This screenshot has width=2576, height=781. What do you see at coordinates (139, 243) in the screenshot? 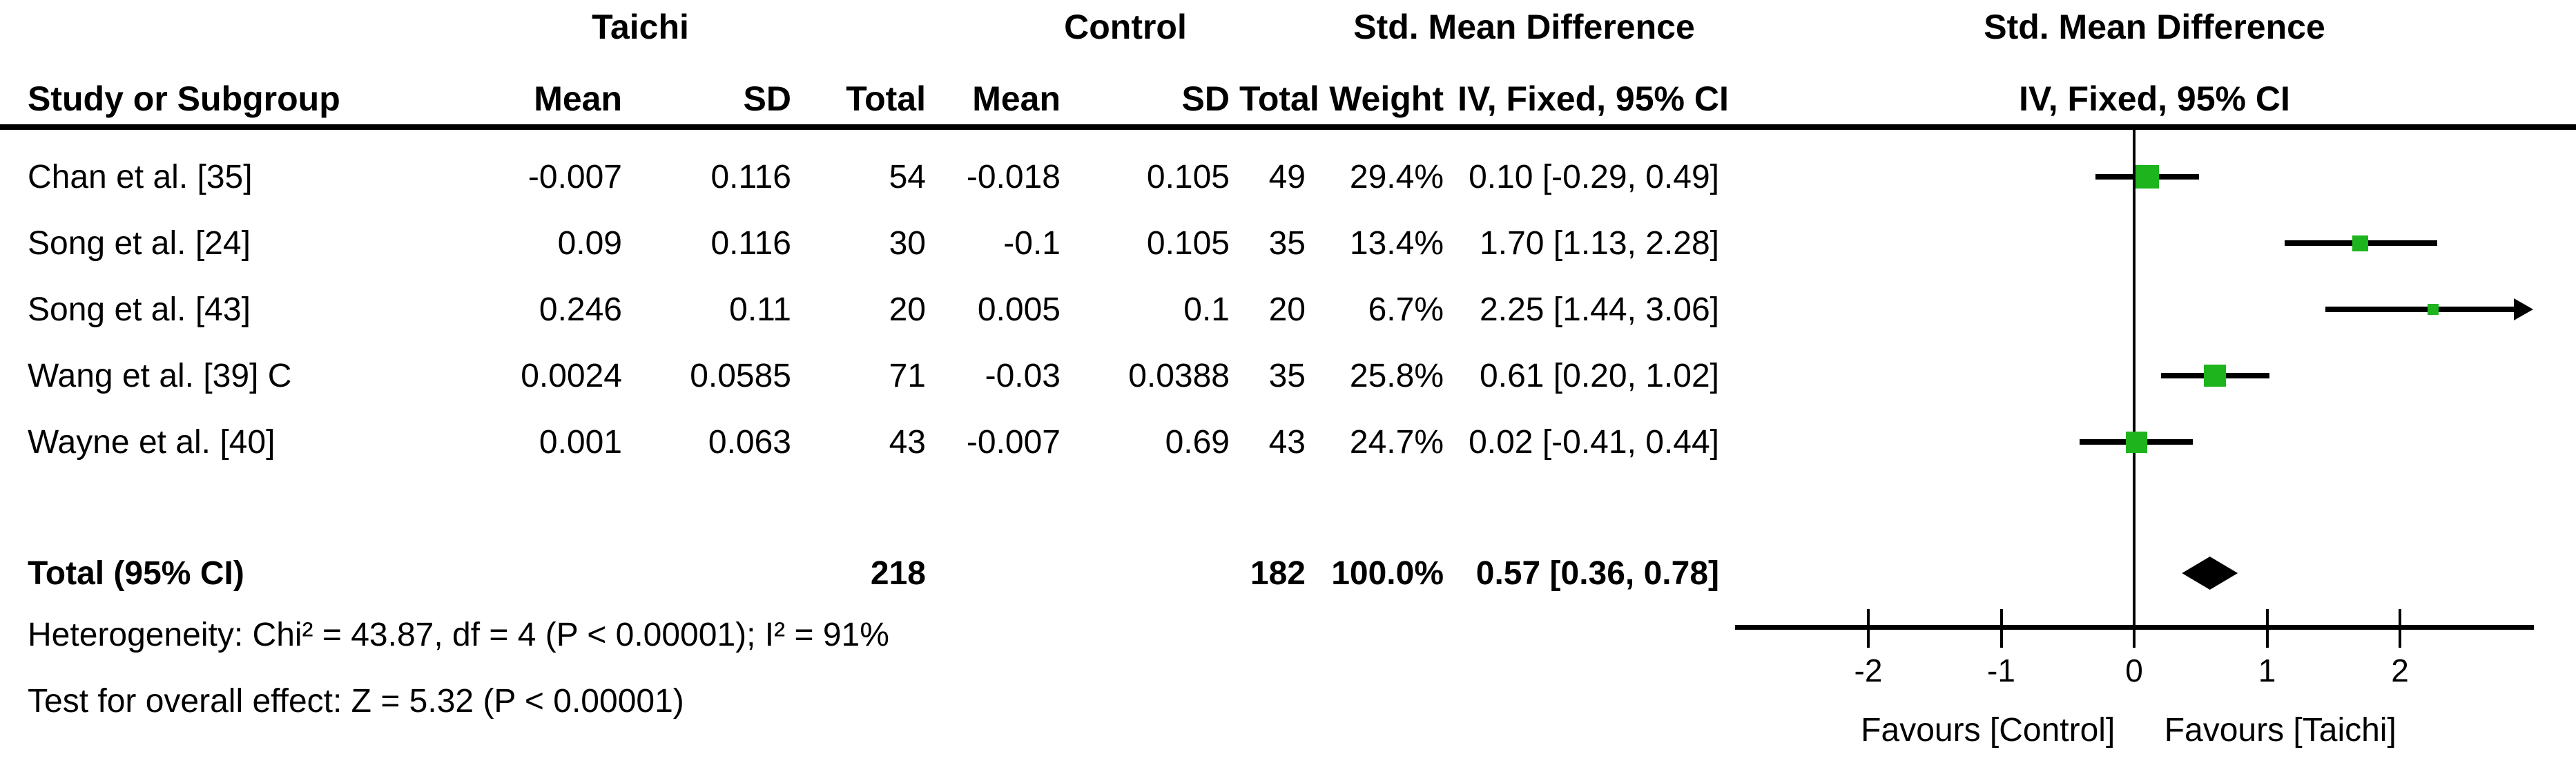
I see `study-label: Song et al. [24]` at bounding box center [139, 243].